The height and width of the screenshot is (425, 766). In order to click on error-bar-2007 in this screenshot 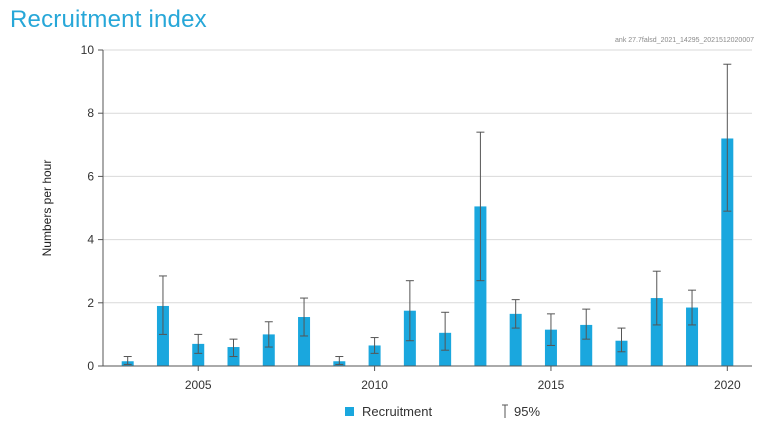, I will do `click(268, 334)`.